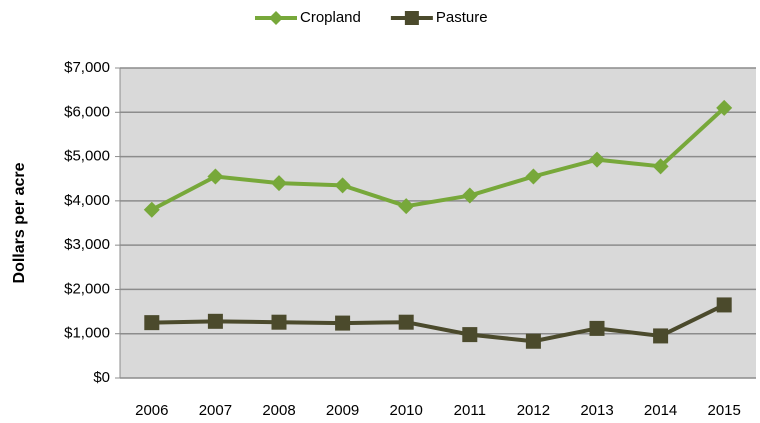 The width and height of the screenshot is (760, 423). Describe the element at coordinates (724, 410) in the screenshot. I see `x-tick-label: 2015` at that location.